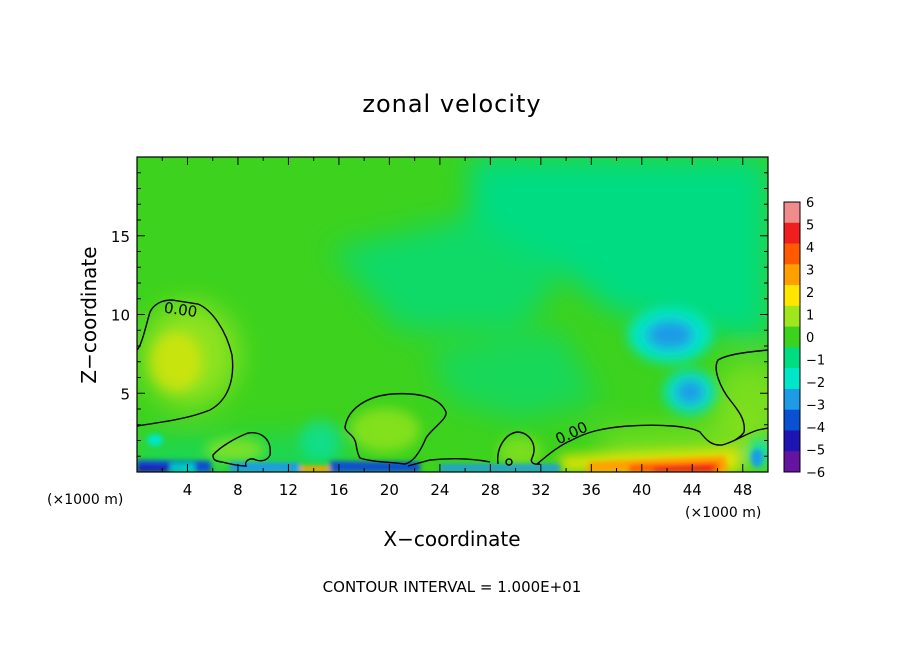  I want to click on x-axis-label: X−coordinate, so click(451, 539).